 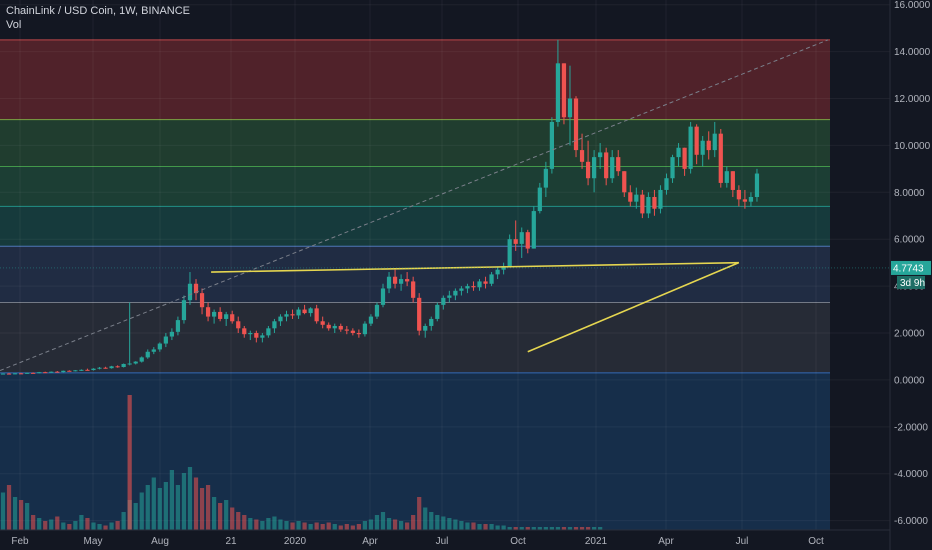 I want to click on axis-pane, so click(x=881, y=275).